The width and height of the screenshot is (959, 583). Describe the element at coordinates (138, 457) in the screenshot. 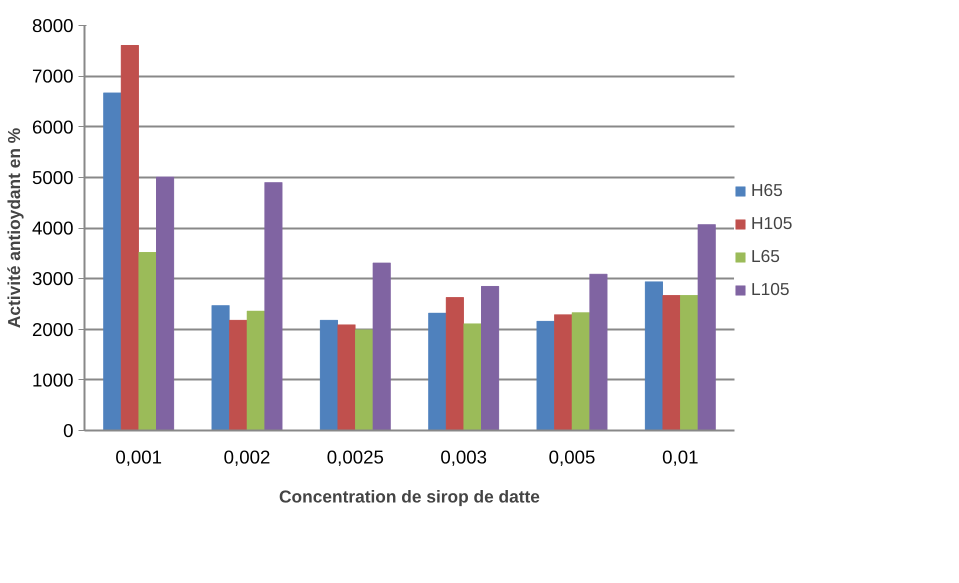

I see `x-tick-label: 0,001` at that location.